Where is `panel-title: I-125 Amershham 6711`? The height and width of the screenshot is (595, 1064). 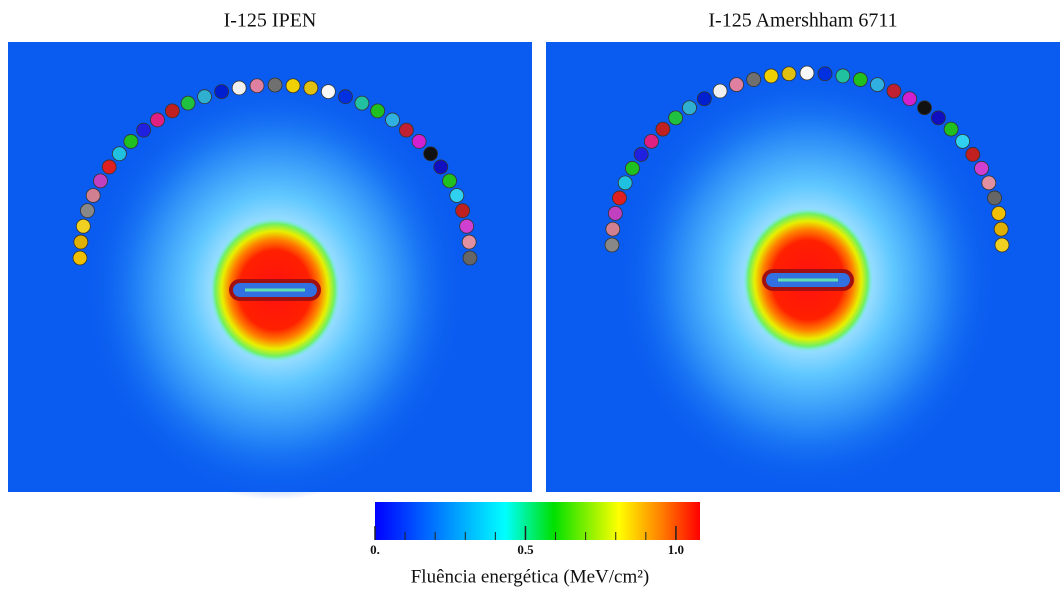 panel-title: I-125 Amershham 6711 is located at coordinates (802, 21).